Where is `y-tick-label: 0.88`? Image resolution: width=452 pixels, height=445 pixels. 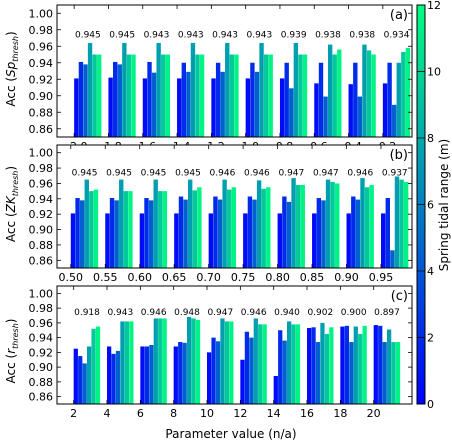 y-tick-label: 0.88 is located at coordinates (41, 112).